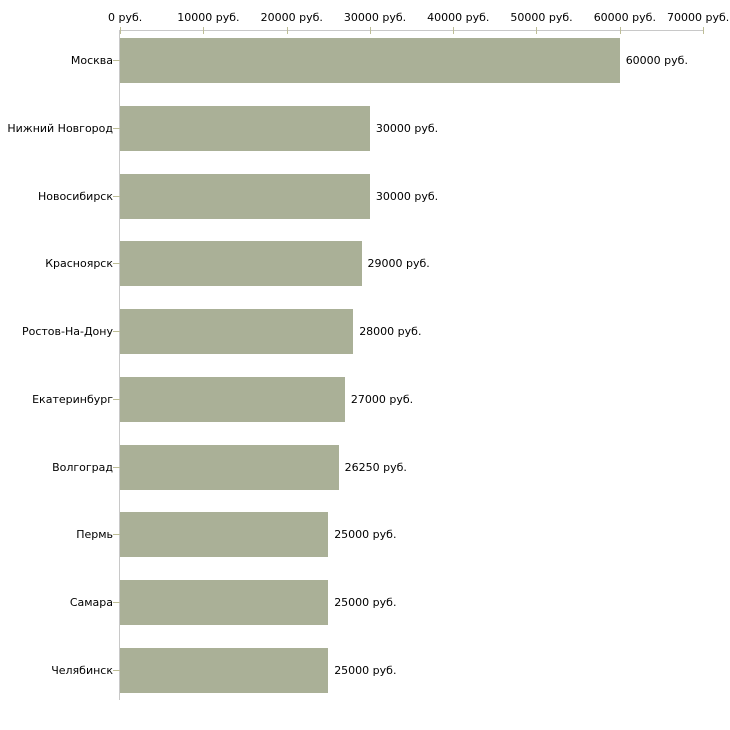 Image resolution: width=730 pixels, height=730 pixels. I want to click on category-label: Самара, so click(91, 602).